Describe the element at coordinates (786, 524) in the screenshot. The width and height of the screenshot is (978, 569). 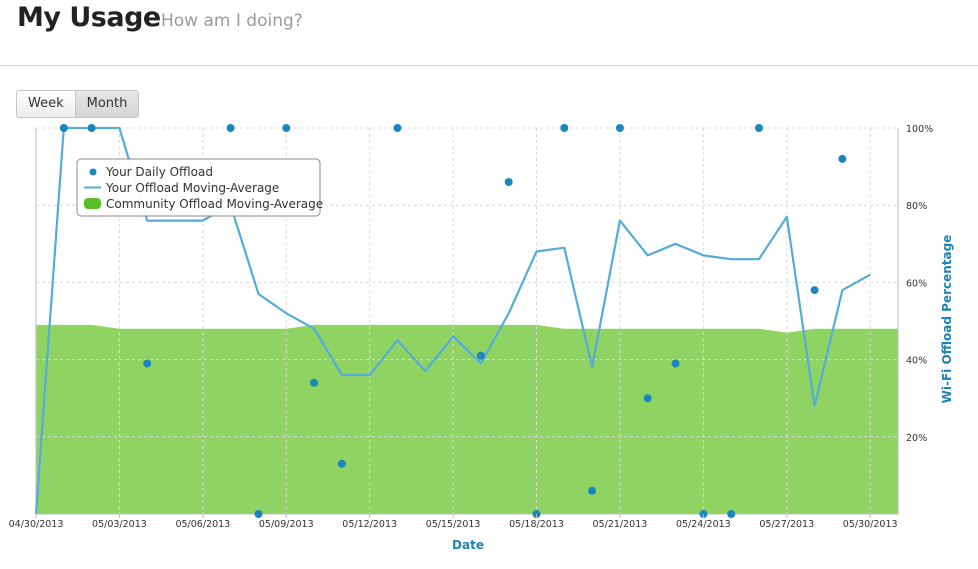
I see `x-tick-label: 05/27/2013` at that location.